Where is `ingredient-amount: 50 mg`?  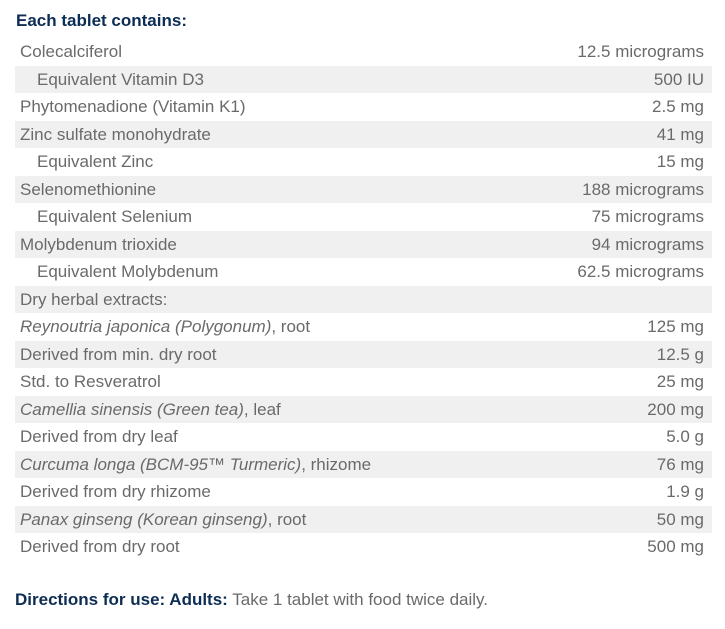
ingredient-amount: 50 mg is located at coordinates (680, 519).